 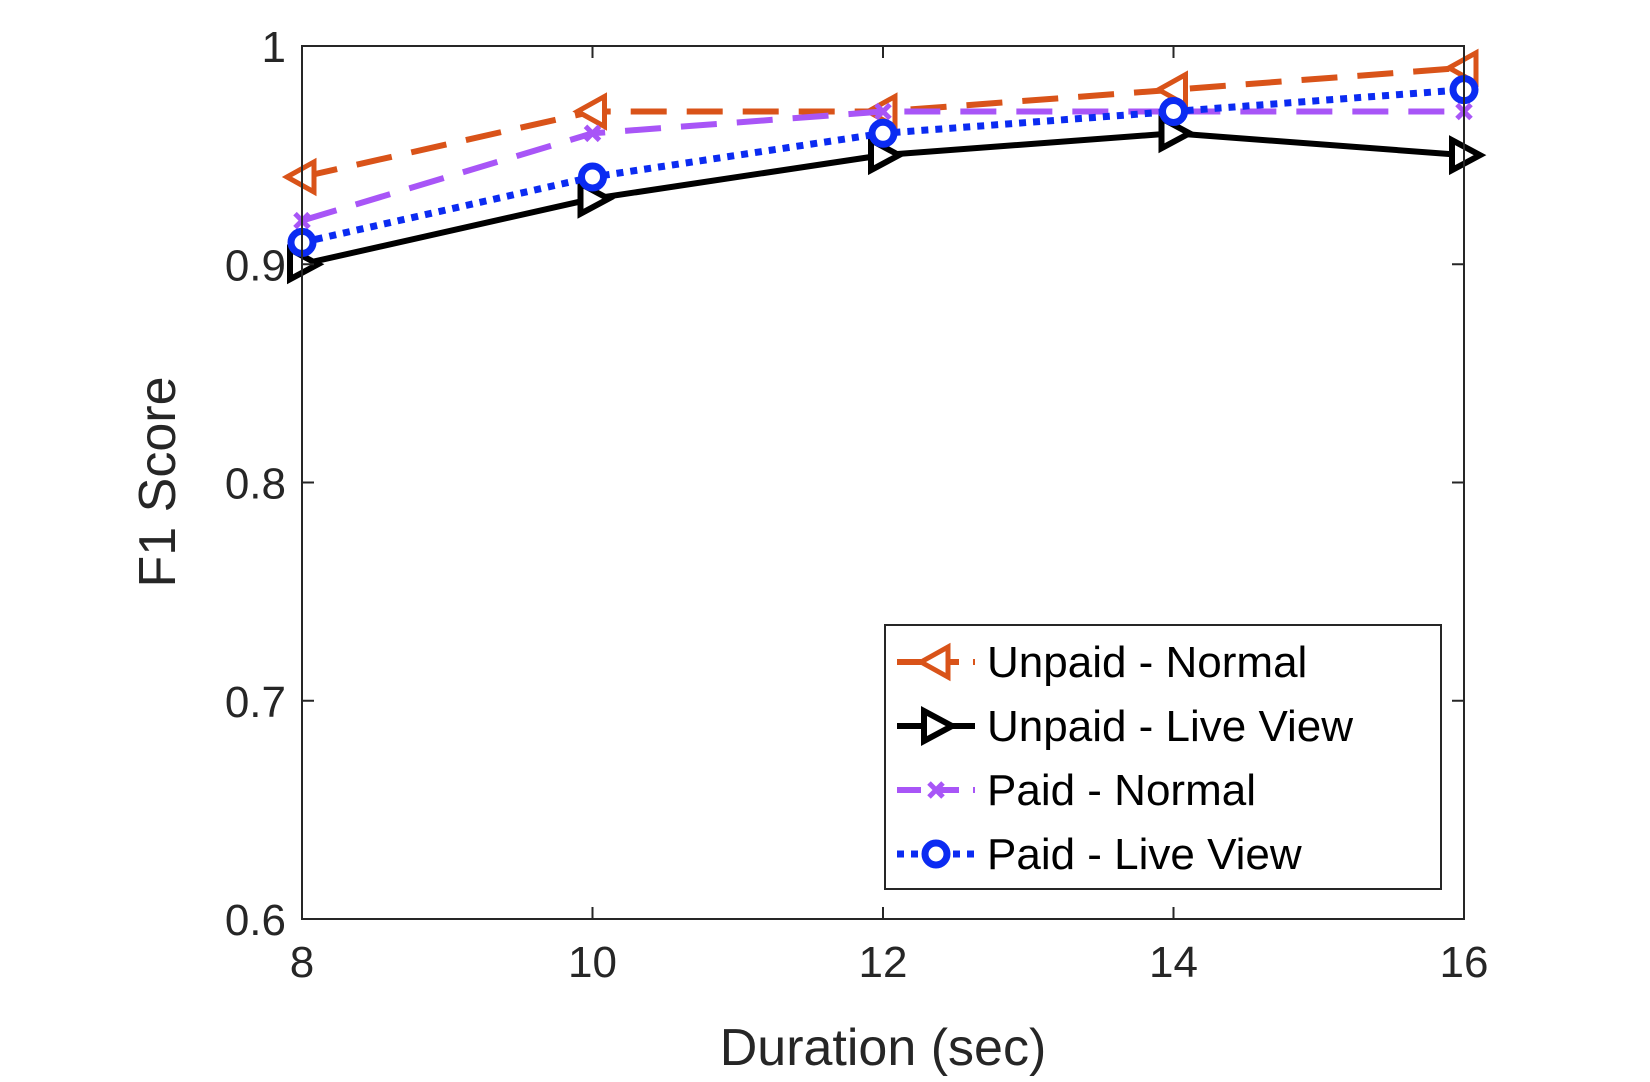 I want to click on legend-entry-2: Unpaid - Live View, so click(x=1125, y=726).